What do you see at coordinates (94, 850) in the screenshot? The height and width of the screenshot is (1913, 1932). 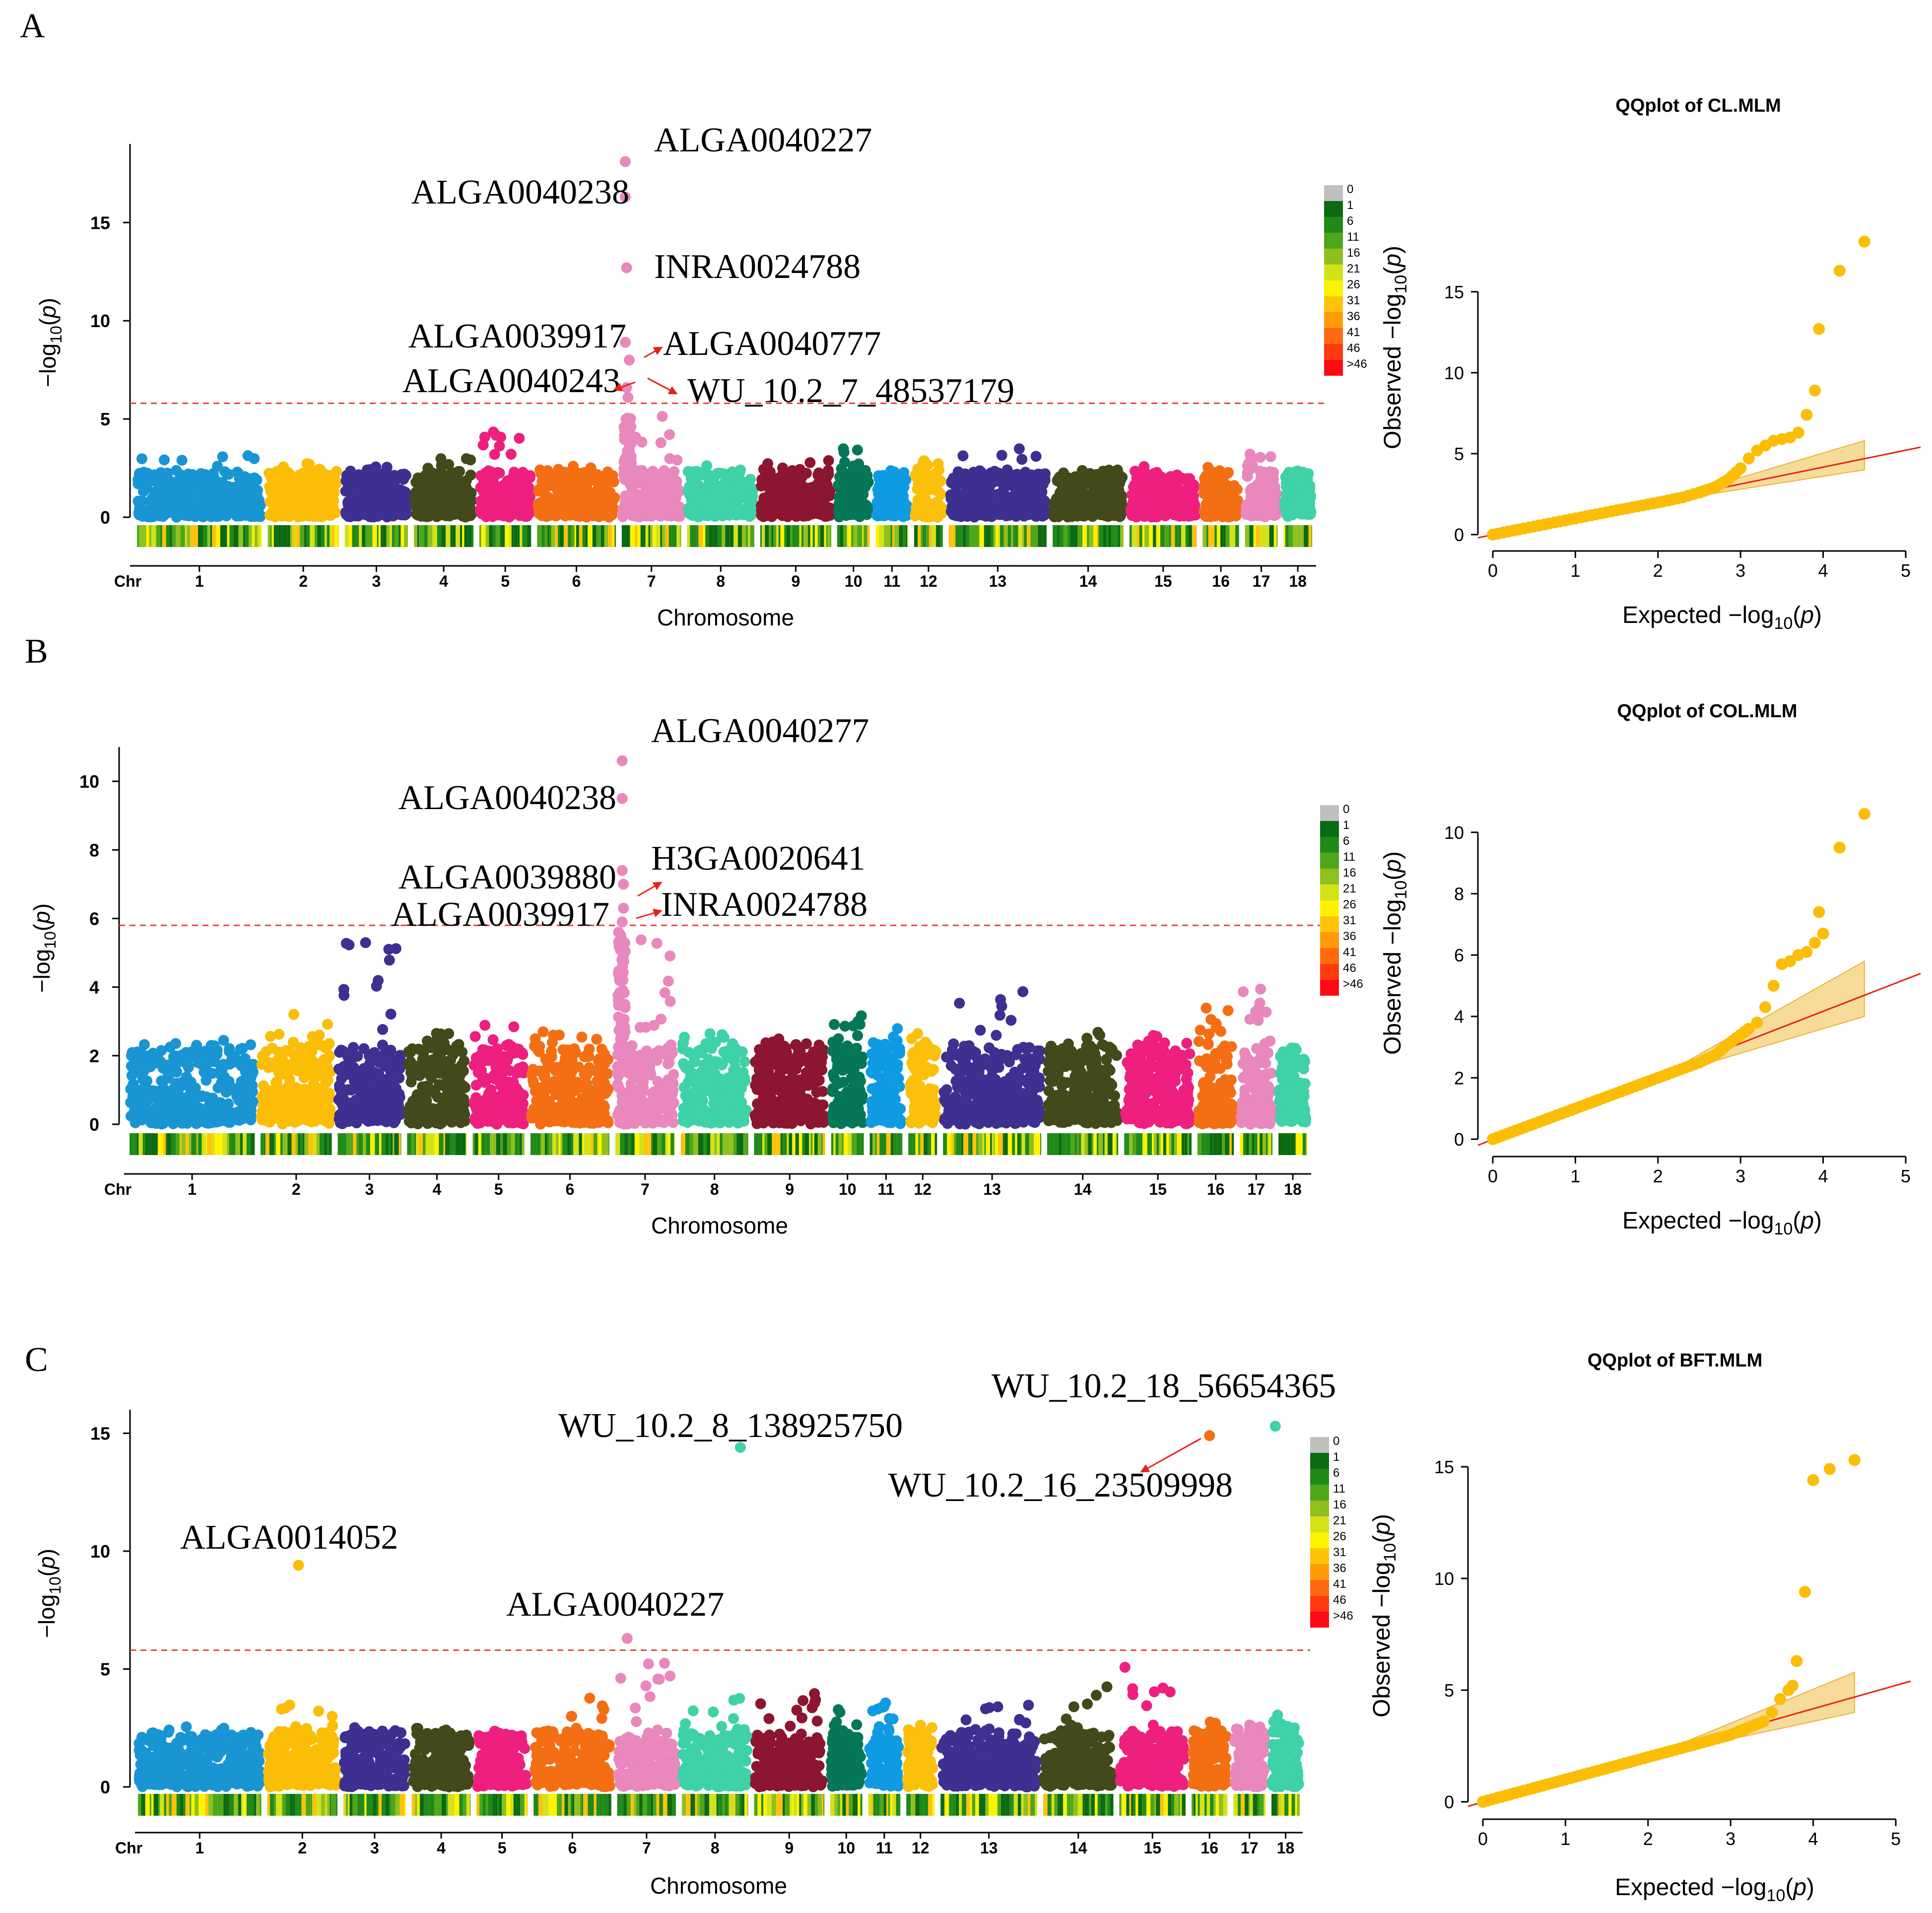 I see `y-tick-label: 8` at bounding box center [94, 850].